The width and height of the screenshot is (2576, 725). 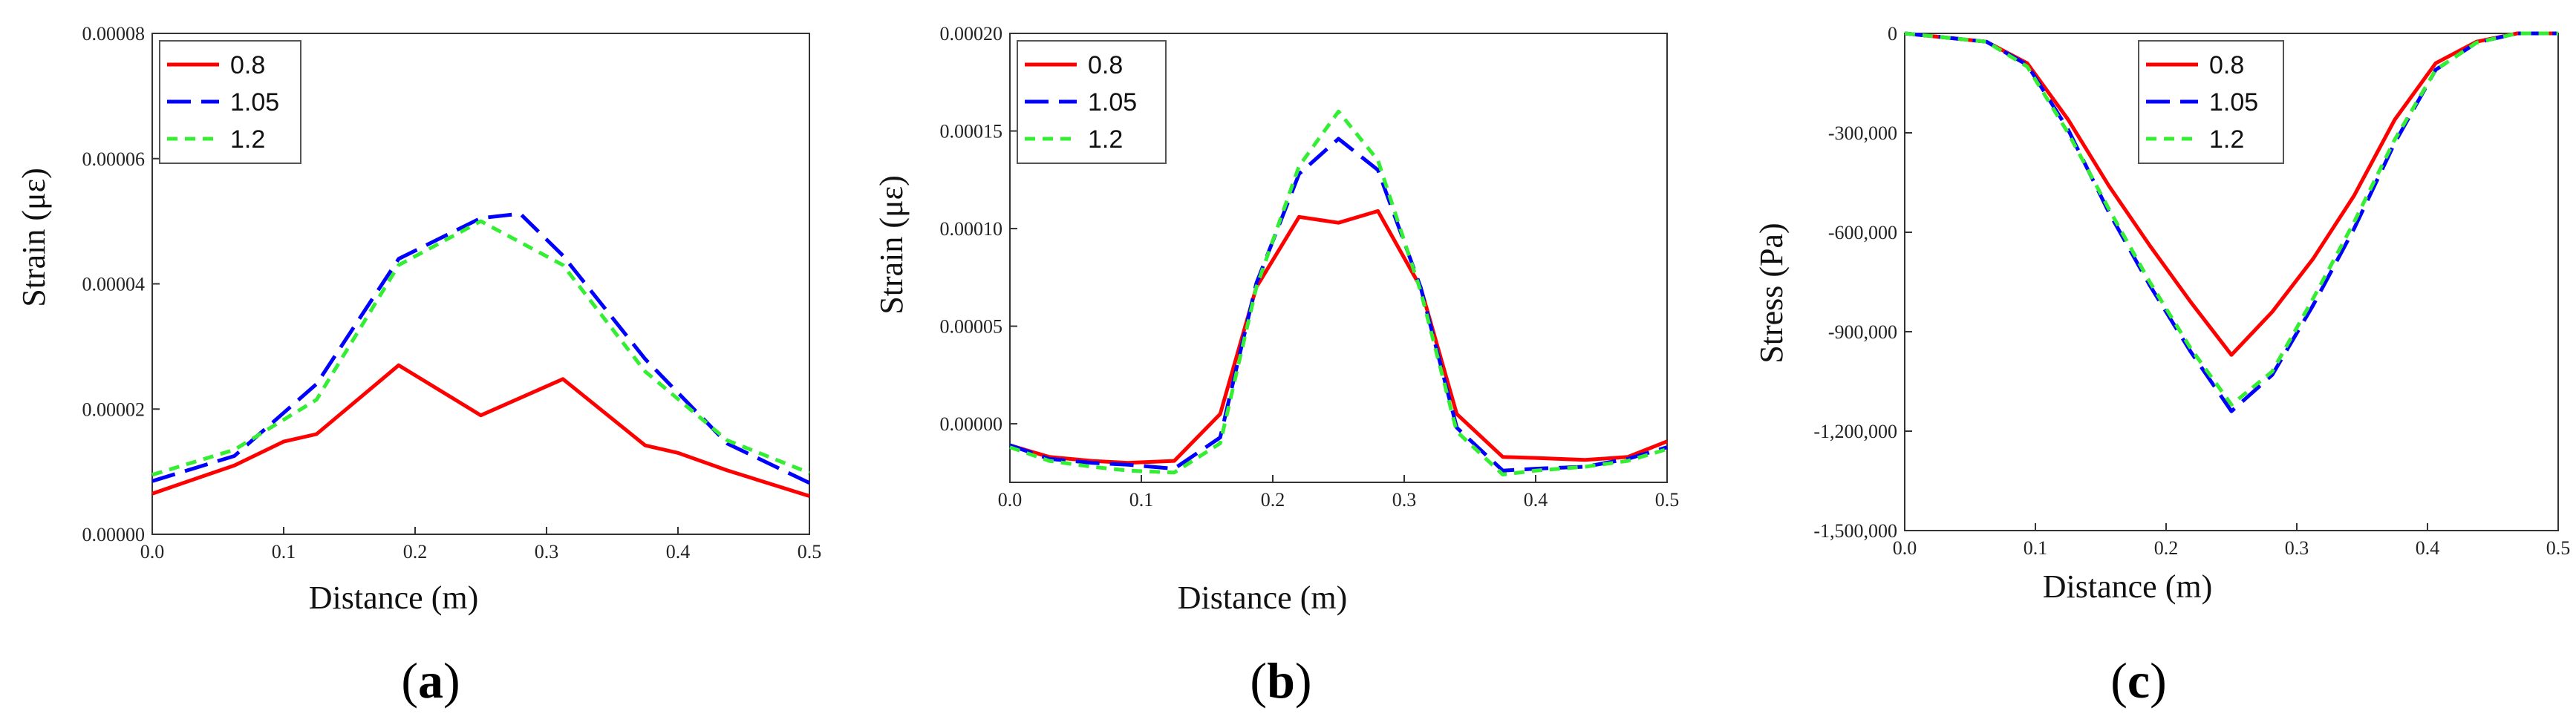 What do you see at coordinates (2127, 586) in the screenshot?
I see `x-axis-label-c: Distance (m)` at bounding box center [2127, 586].